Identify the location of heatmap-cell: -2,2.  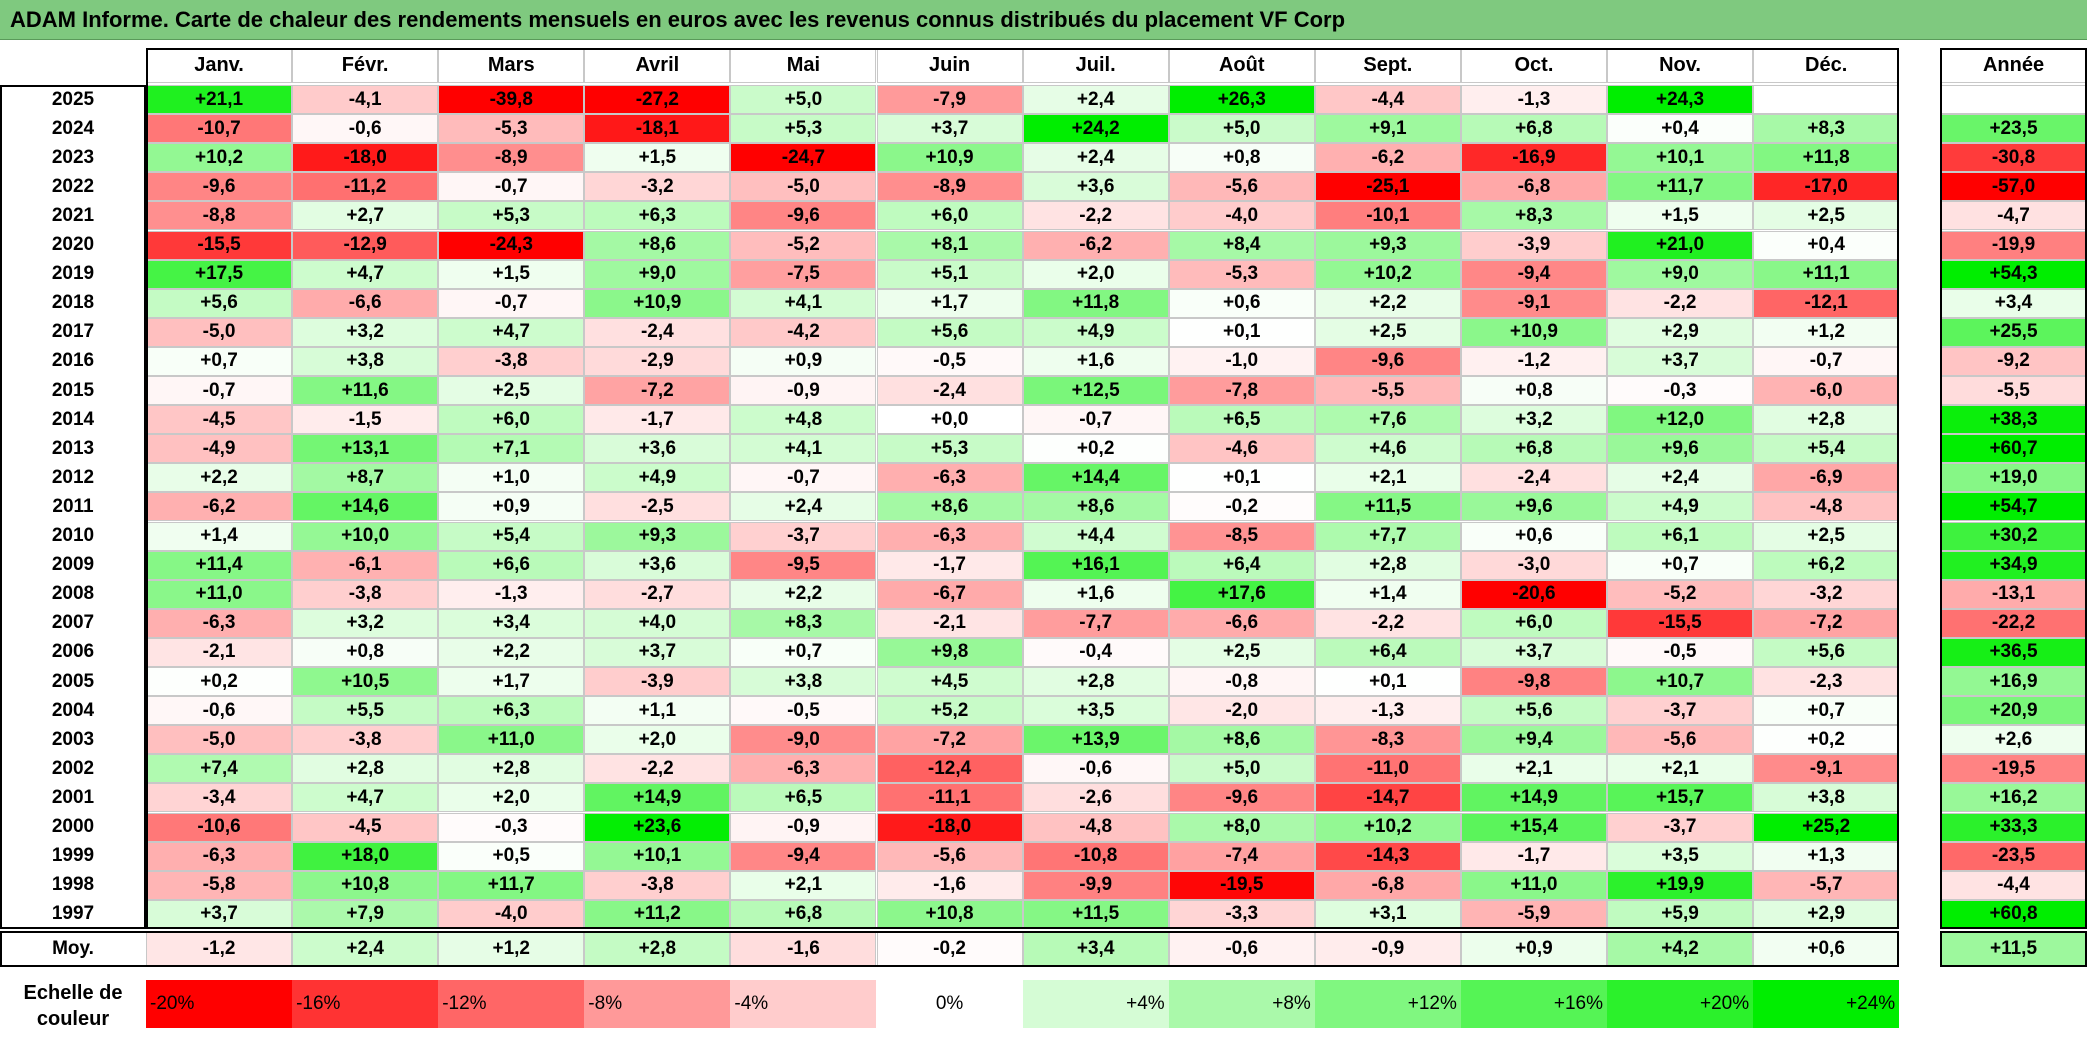
(1095, 216).